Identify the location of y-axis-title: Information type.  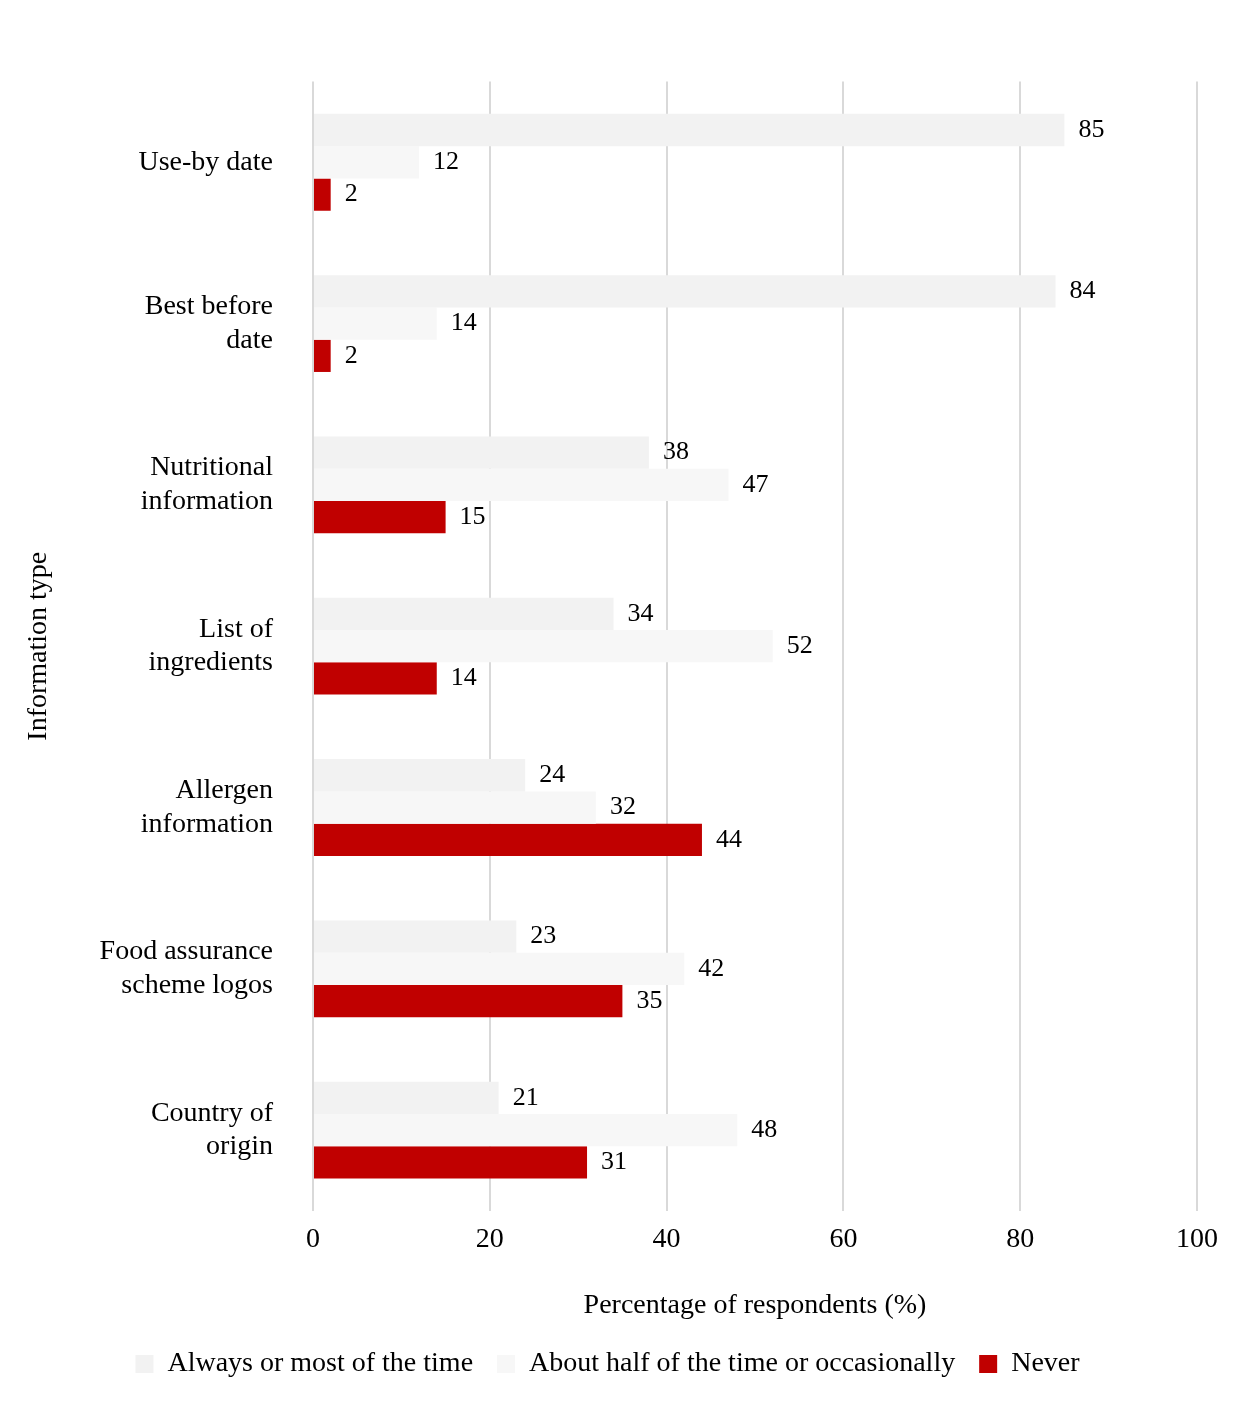
(37, 646).